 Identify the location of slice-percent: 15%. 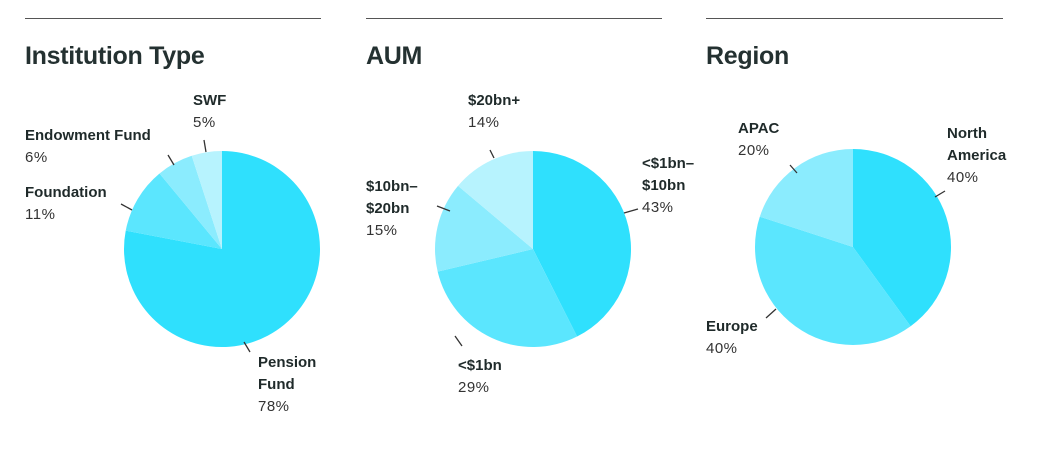
(382, 230).